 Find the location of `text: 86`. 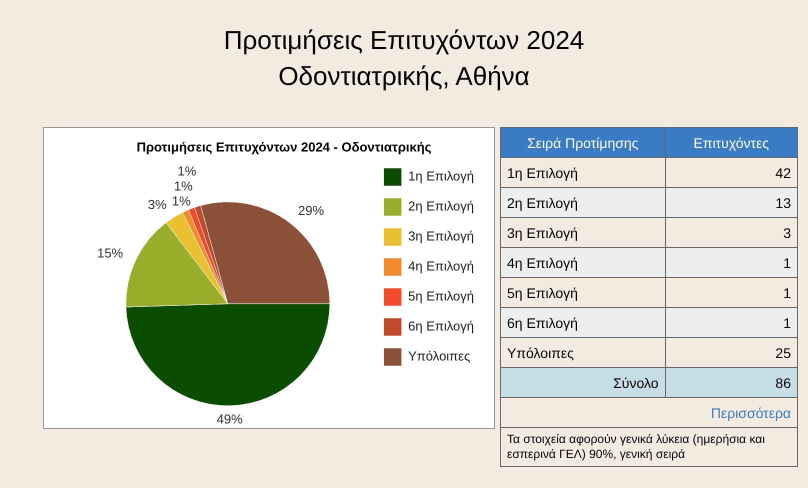

text: 86 is located at coordinates (783, 382).